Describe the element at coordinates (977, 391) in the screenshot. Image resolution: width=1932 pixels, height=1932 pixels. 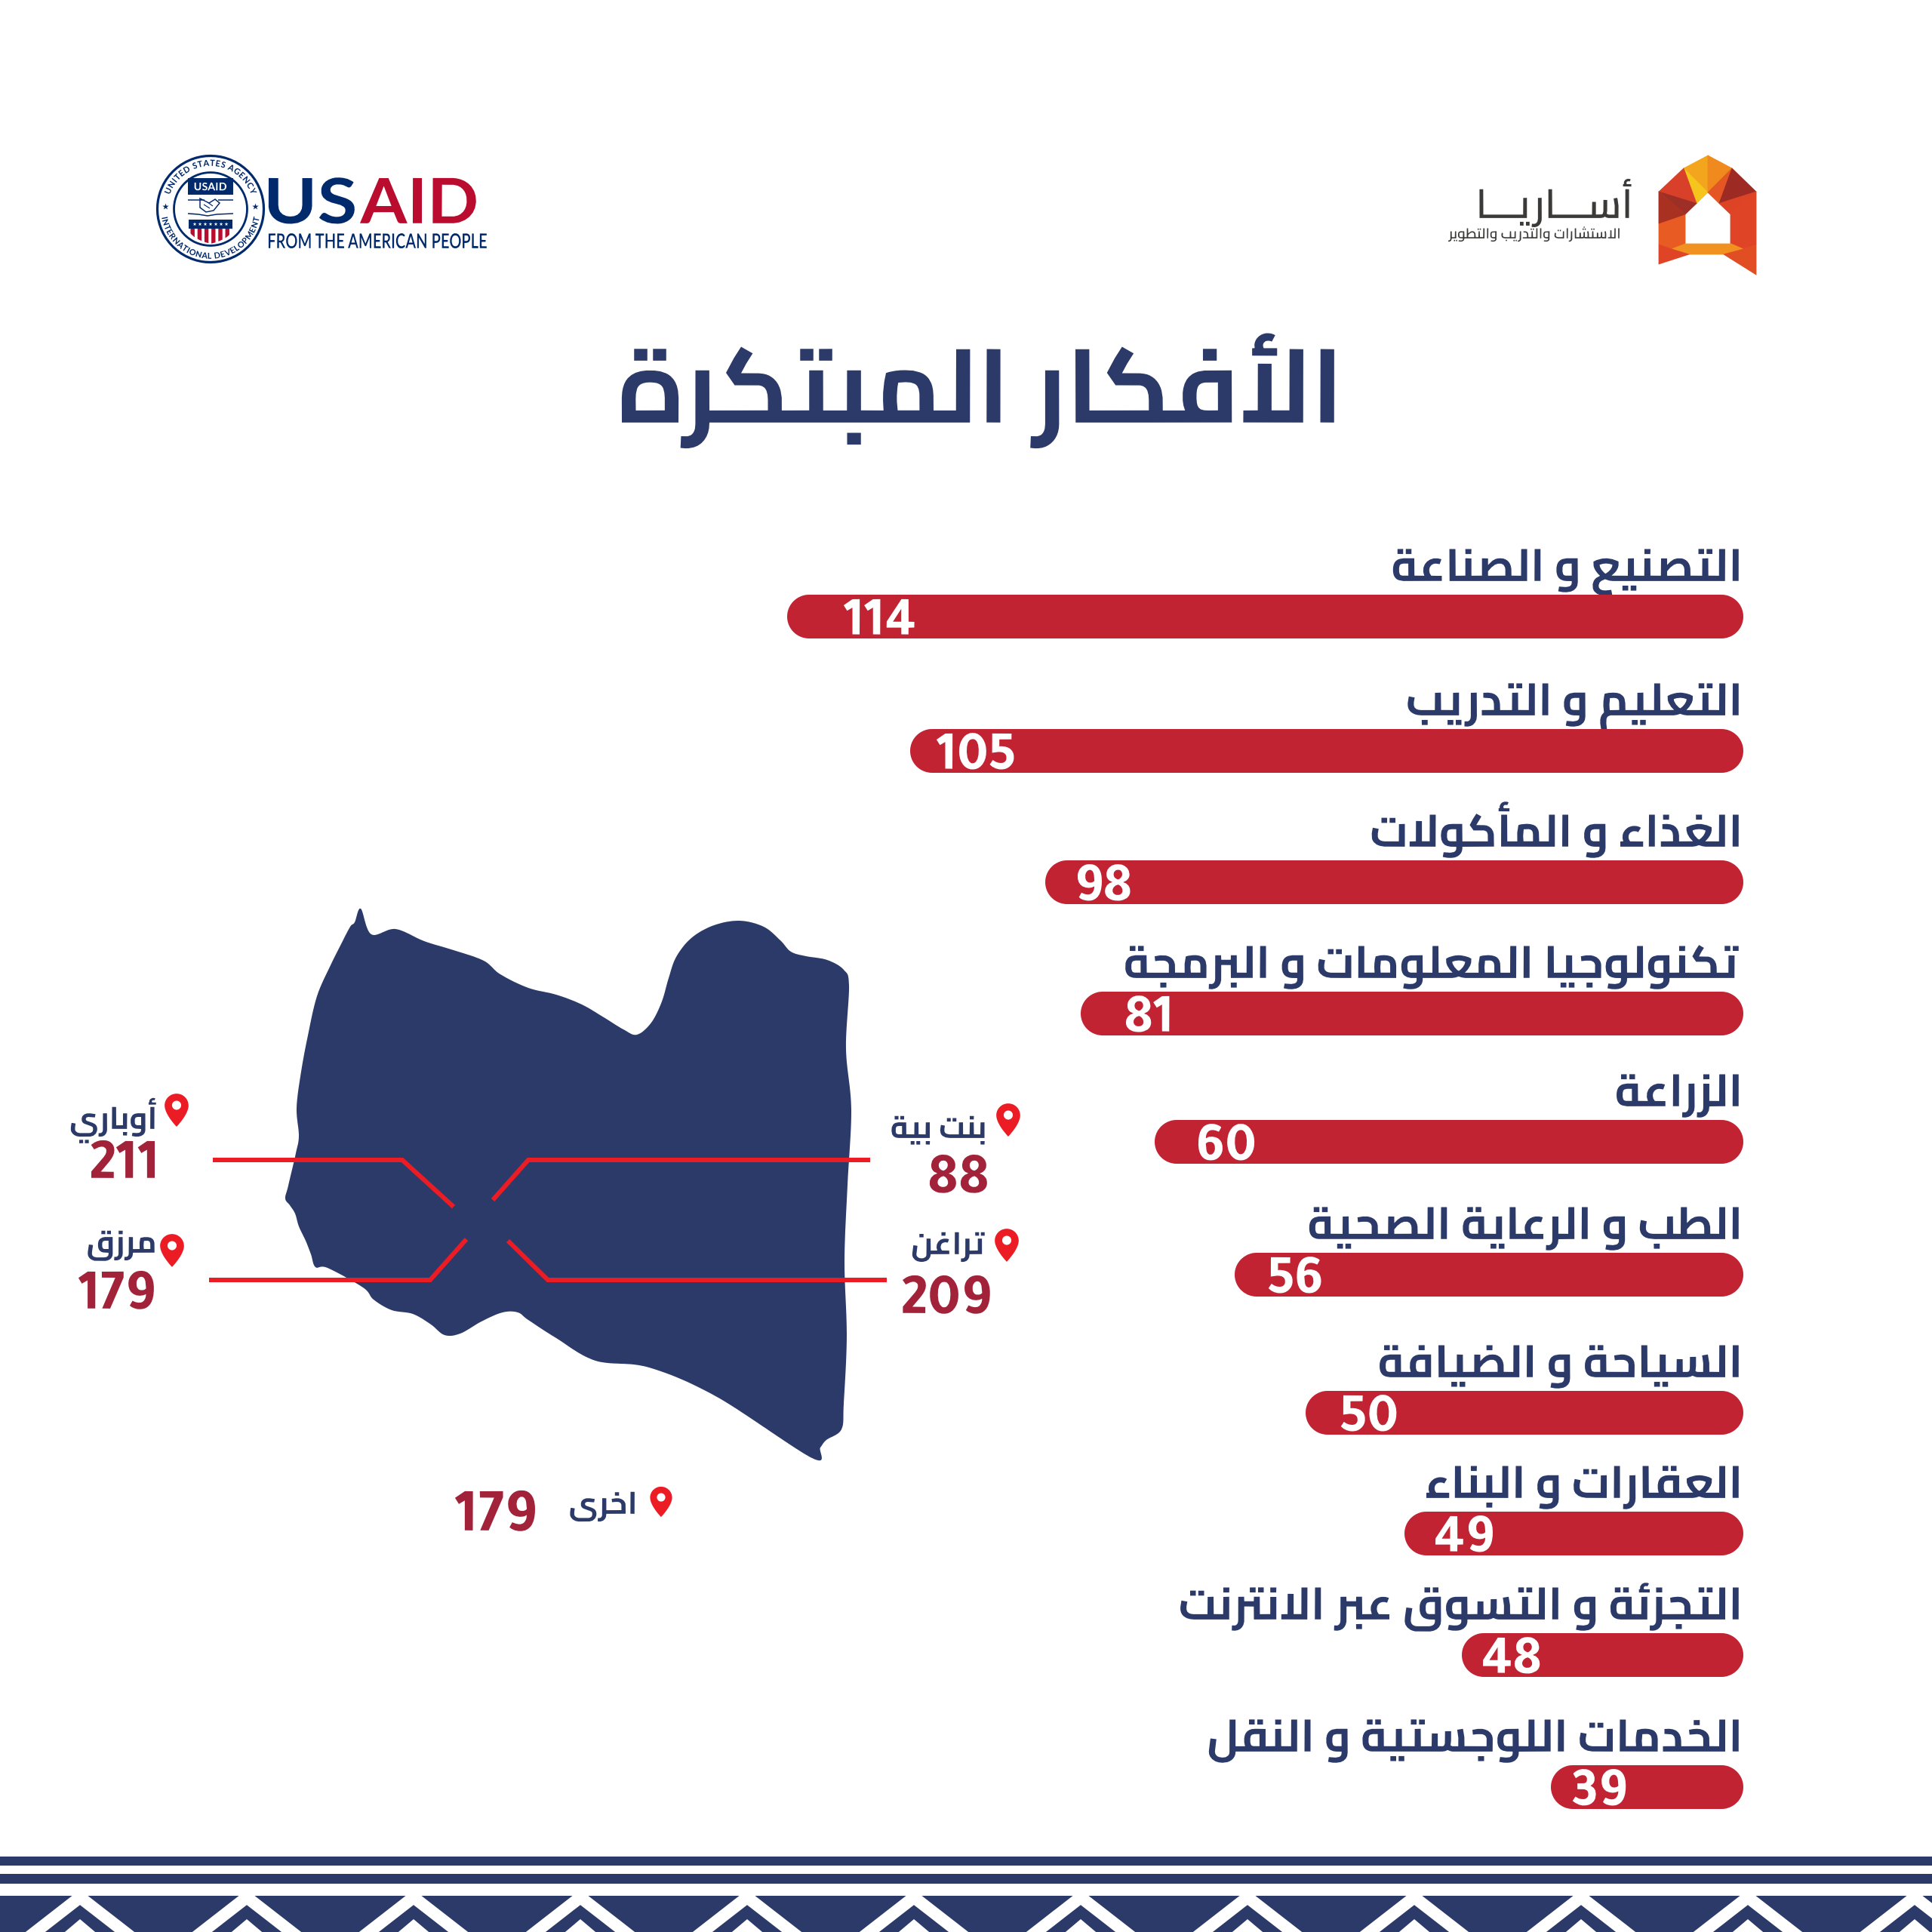
I see `page-title` at that location.